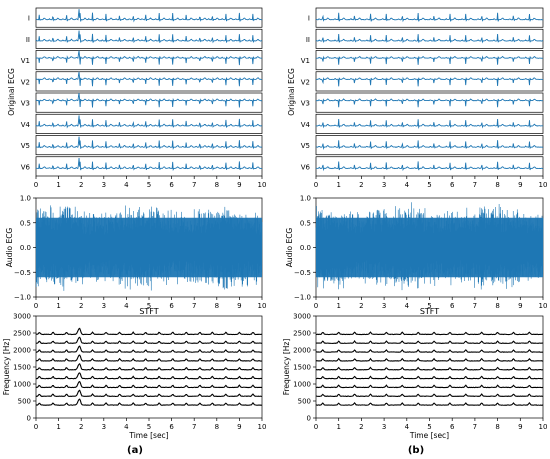 The width and height of the screenshot is (550, 459). Describe the element at coordinates (302, 385) in the screenshot. I see `y-tick-label: 1000` at that location.